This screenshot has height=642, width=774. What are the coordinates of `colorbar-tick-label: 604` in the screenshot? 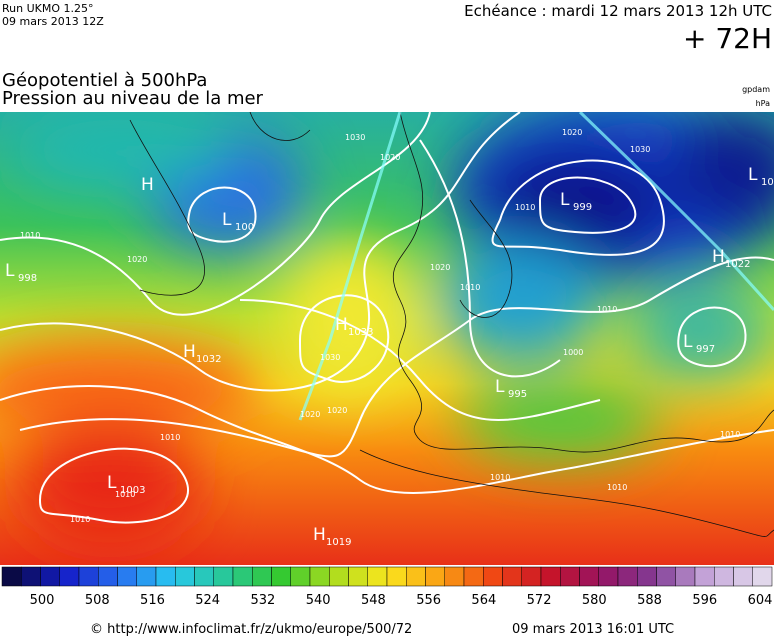 It's located at (760, 600).